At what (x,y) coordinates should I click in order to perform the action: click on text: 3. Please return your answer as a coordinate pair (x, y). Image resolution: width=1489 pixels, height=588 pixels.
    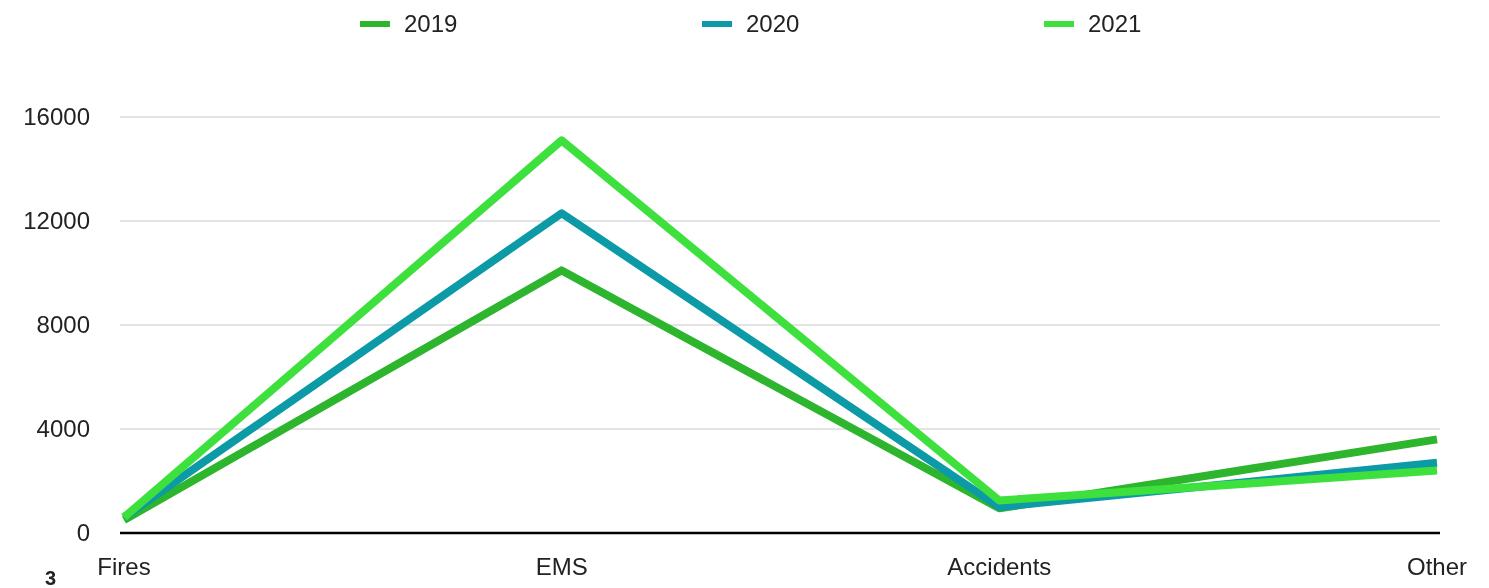
    Looking at the image, I should click on (51, 577).